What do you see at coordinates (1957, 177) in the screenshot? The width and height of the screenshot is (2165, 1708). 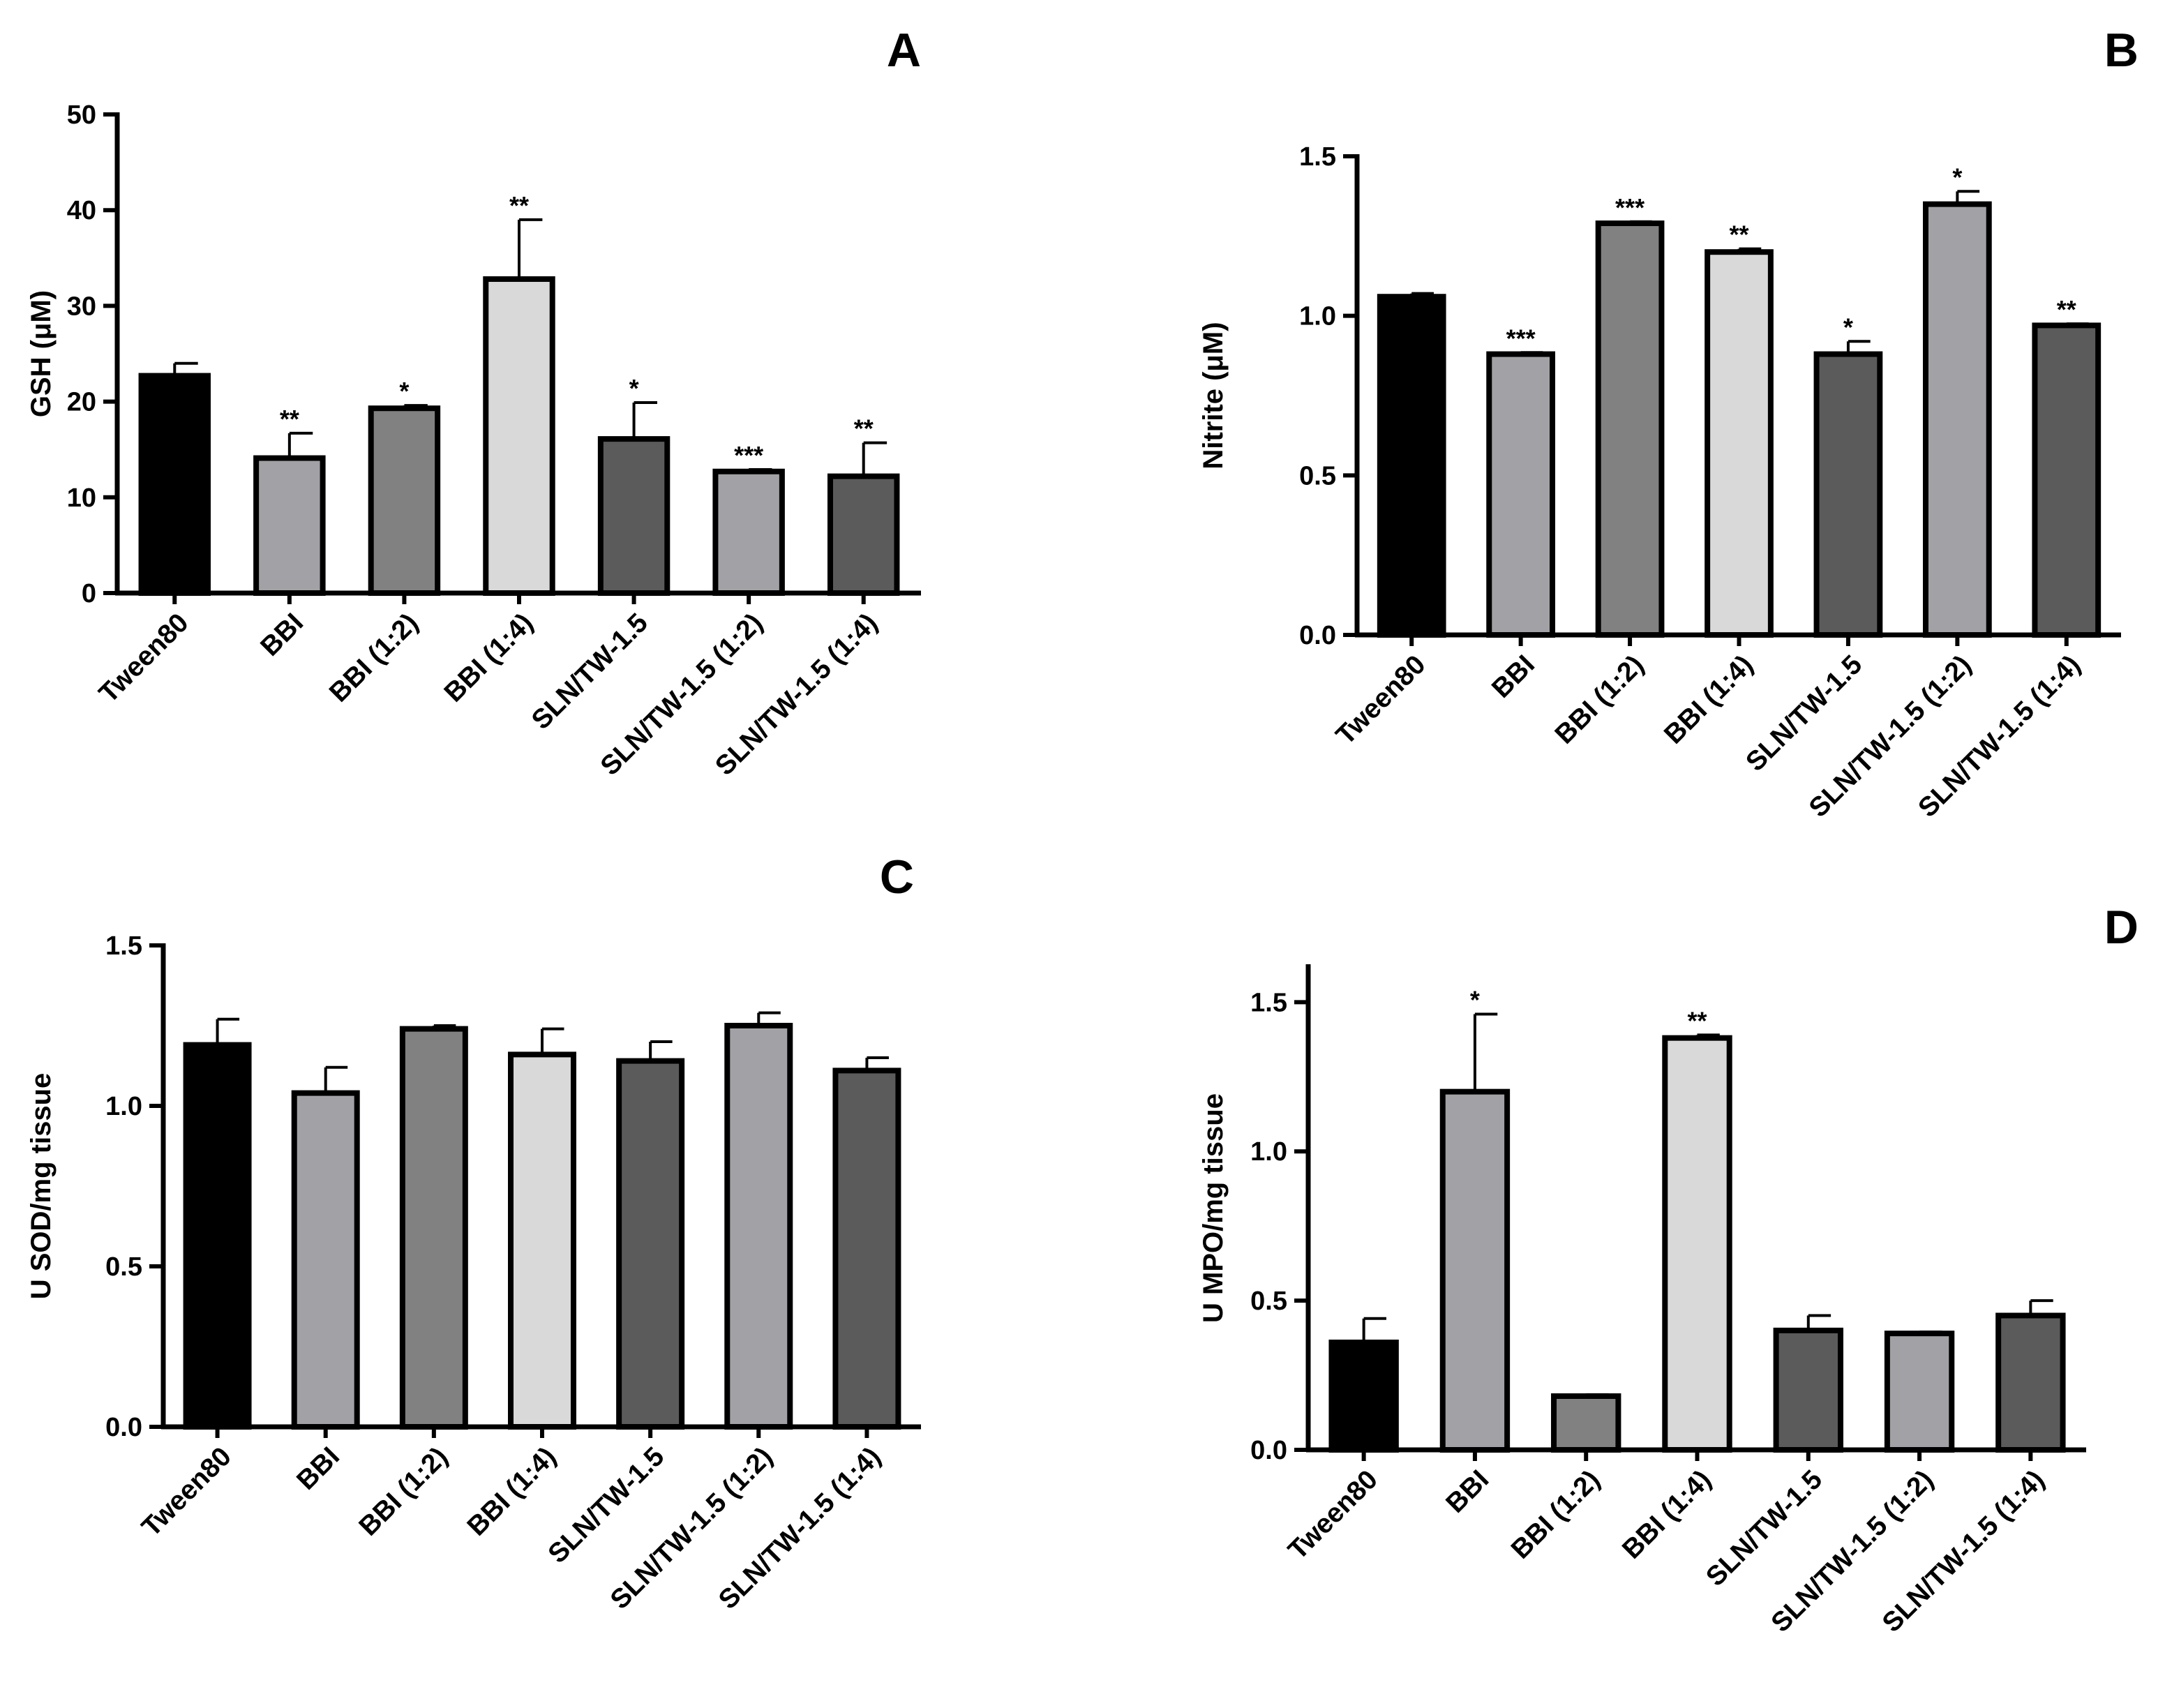 I see `panel-b-significance-sln-tw-1-5-1-2: *` at bounding box center [1957, 177].